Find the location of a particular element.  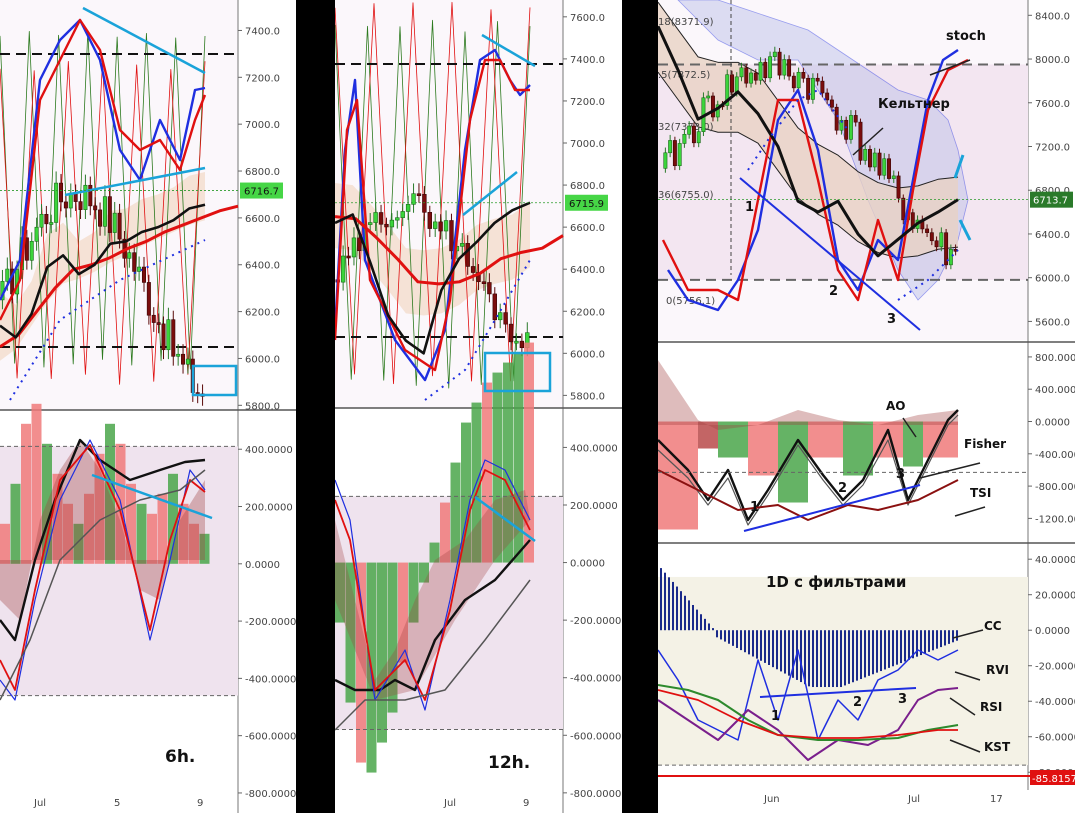

pointer-ao-1d is located at coordinates (909, 427).